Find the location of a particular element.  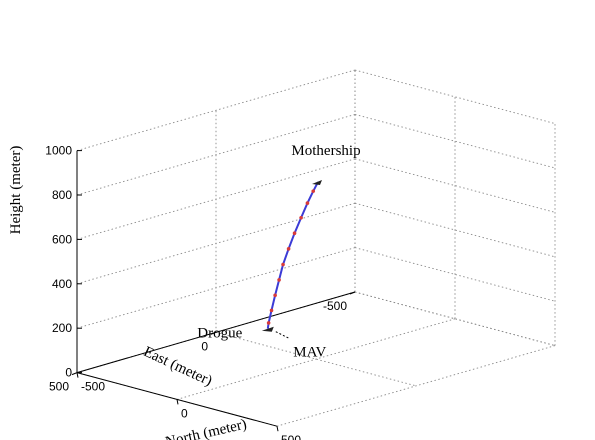

height-axis-label: Height (meter) is located at coordinates (16, 190).